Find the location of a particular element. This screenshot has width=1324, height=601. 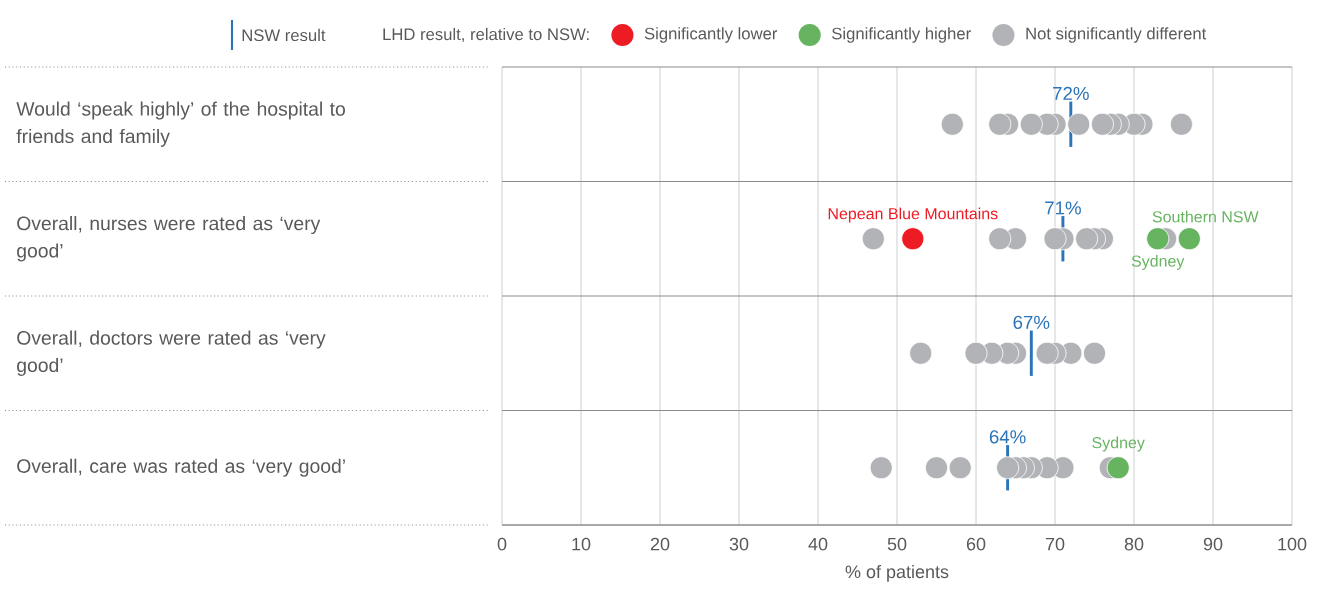

ref-line-label: 64% is located at coordinates (1007, 437).